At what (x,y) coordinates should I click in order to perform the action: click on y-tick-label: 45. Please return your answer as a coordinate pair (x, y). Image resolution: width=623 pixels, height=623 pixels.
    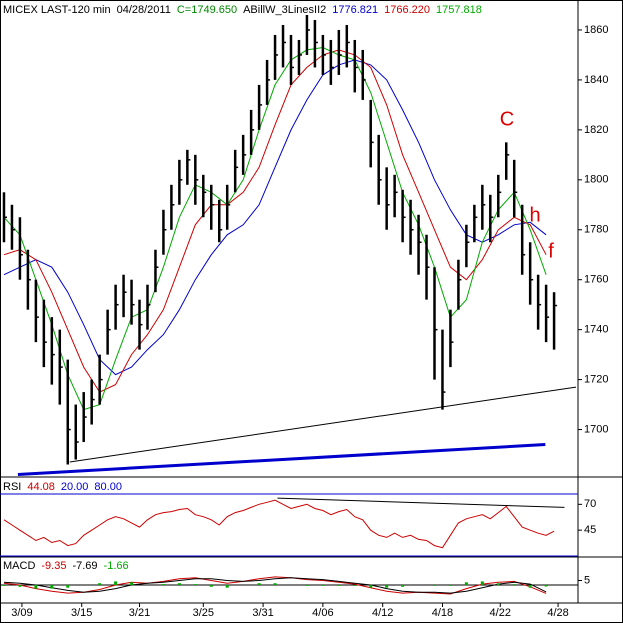
    Looking at the image, I should click on (590, 530).